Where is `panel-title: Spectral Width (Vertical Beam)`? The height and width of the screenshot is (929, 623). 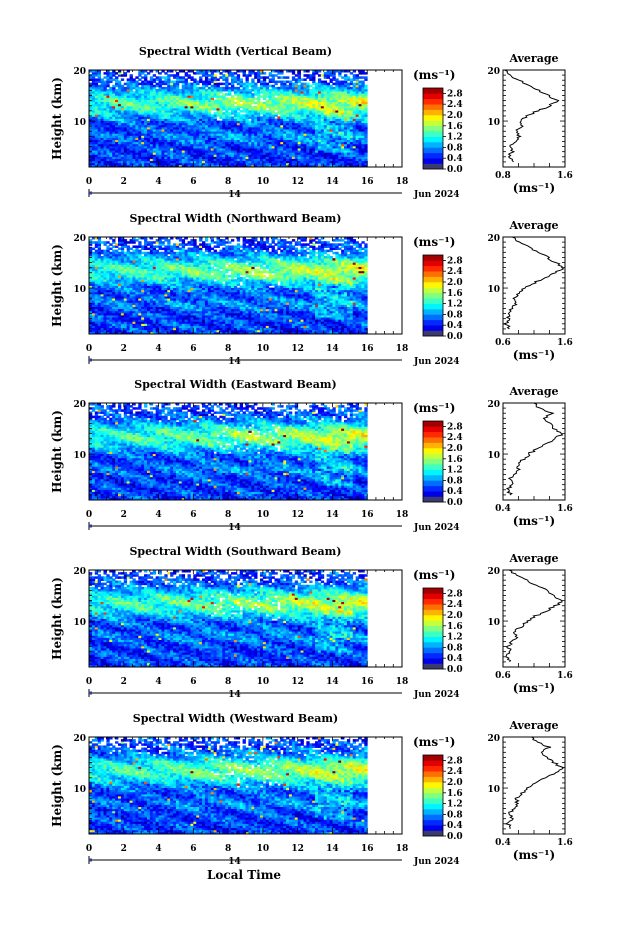
panel-title: Spectral Width (Vertical Beam) is located at coordinates (235, 51).